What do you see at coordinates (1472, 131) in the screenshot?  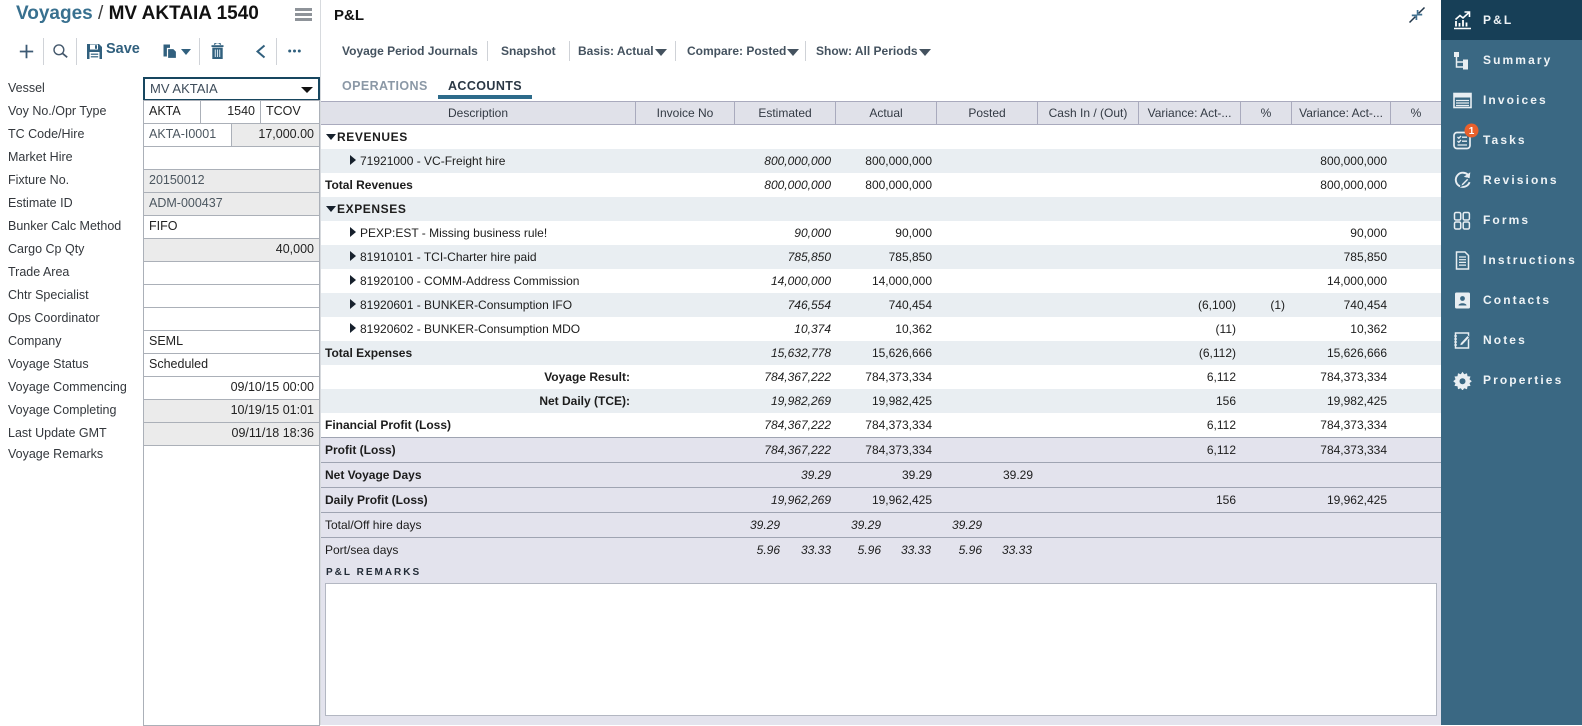 I see `svg-text: 1` at bounding box center [1472, 131].